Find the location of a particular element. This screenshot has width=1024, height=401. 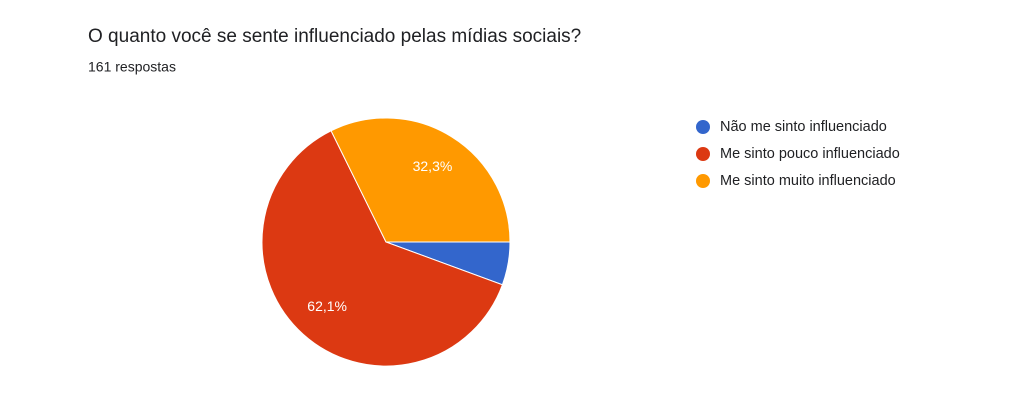

legend-label: Não me sinto influenciado is located at coordinates (803, 127).